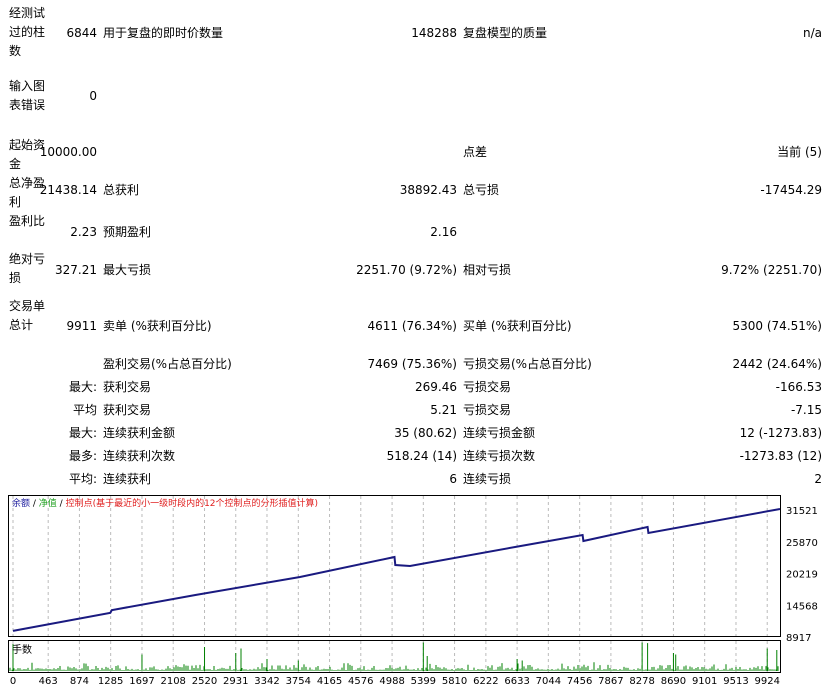 The width and height of the screenshot is (826, 688). Describe the element at coordinates (499, 456) in the screenshot. I see `row-label3: 连续亏损次数` at that location.